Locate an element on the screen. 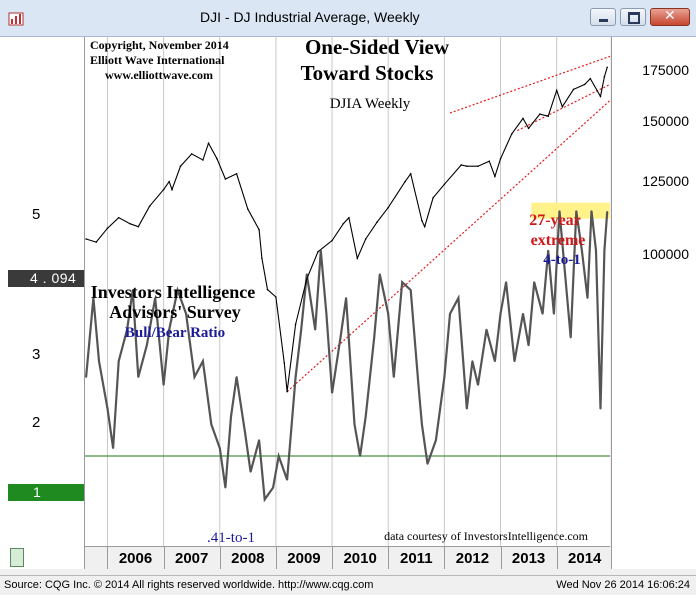  current-value-badge: 4 . 094 is located at coordinates (46, 278).